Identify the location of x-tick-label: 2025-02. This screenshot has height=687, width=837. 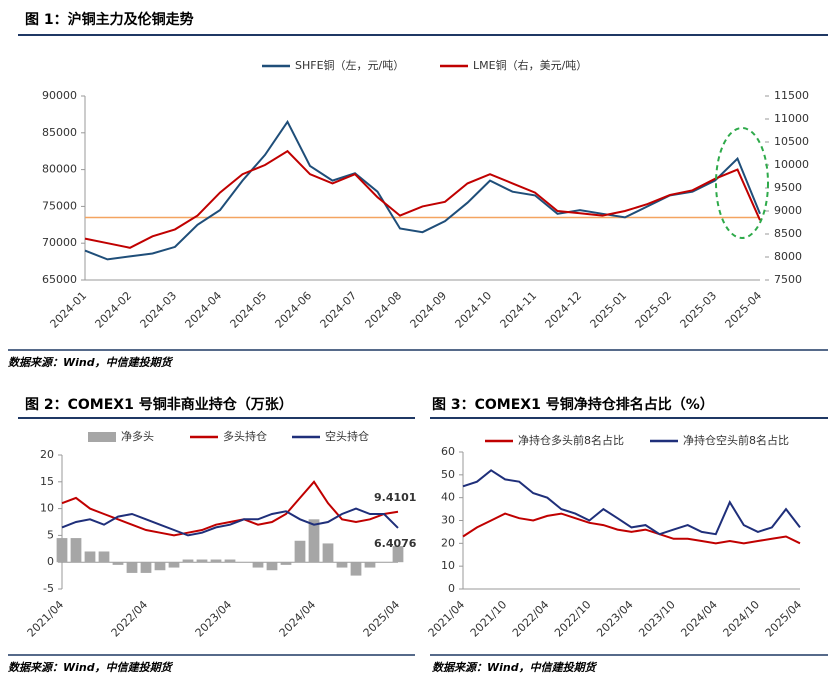
(654, 310).